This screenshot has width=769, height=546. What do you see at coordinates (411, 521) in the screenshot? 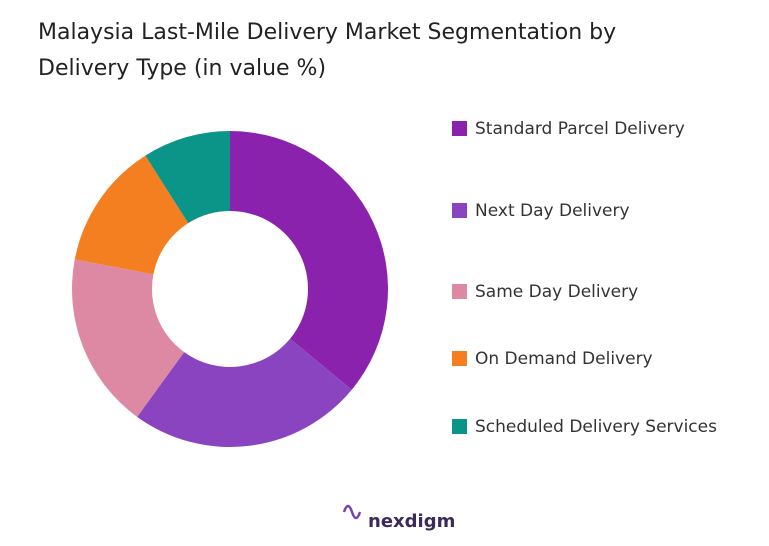
I see `watermark: nexdigm` at bounding box center [411, 521].